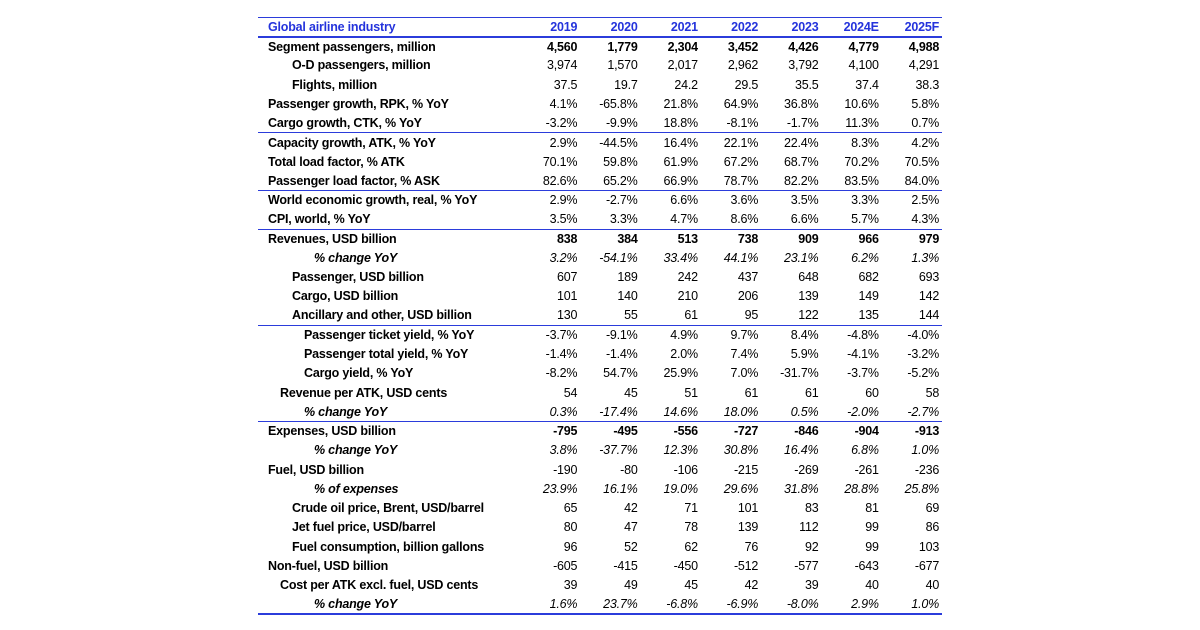 The image size is (1200, 630). What do you see at coordinates (621, 335) in the screenshot?
I see `cell-value: -9.1%` at bounding box center [621, 335].